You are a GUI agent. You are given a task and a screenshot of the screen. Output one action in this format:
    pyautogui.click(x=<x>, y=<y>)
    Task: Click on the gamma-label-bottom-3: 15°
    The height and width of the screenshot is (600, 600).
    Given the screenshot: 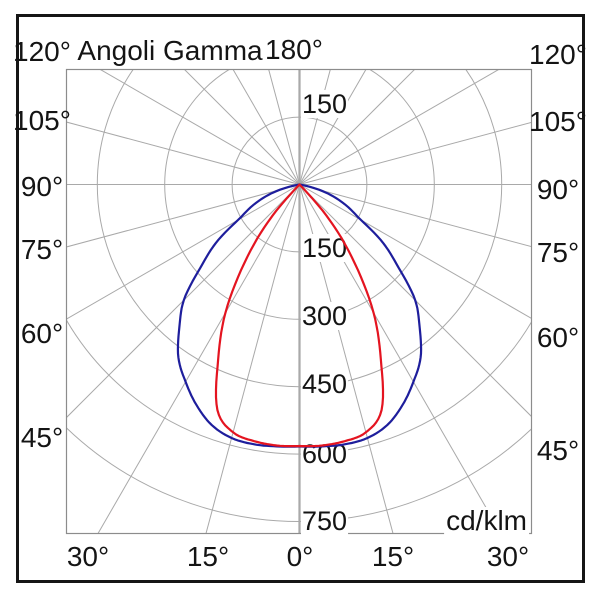 What is the action you would take?
    pyautogui.click(x=393, y=556)
    